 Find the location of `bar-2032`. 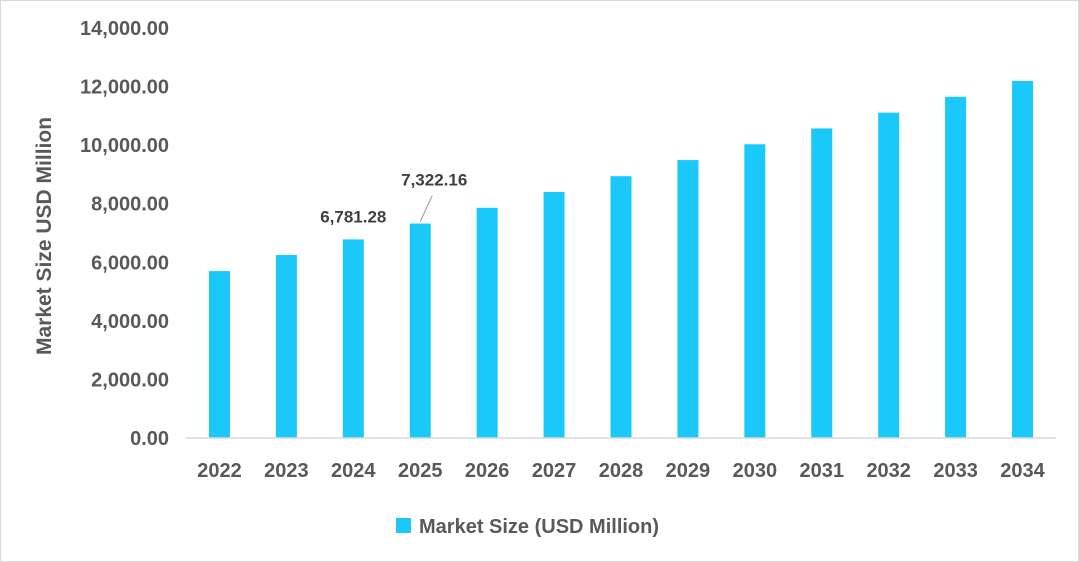

bar-2032 is located at coordinates (889, 275).